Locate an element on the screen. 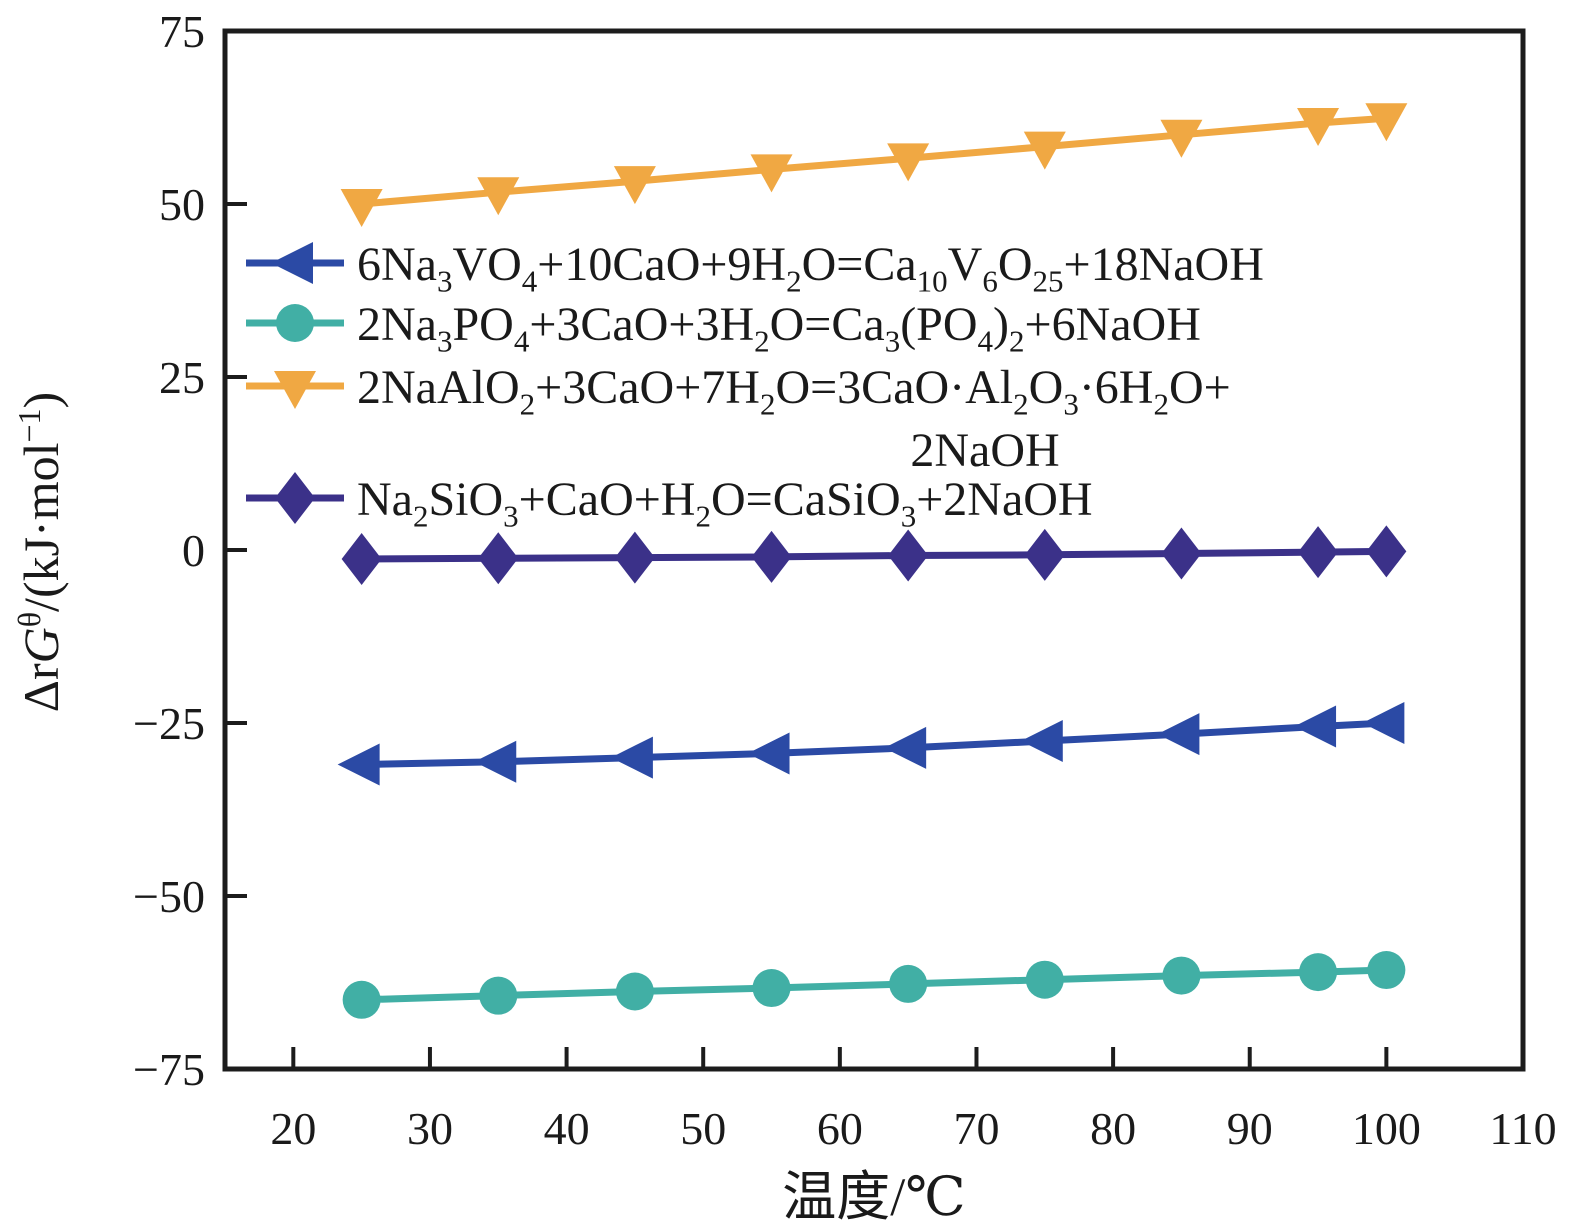 The image size is (1575, 1231). x-axis-ticks: 20 30 40 50 60 70 80 90 100 110 is located at coordinates (913, 1100).